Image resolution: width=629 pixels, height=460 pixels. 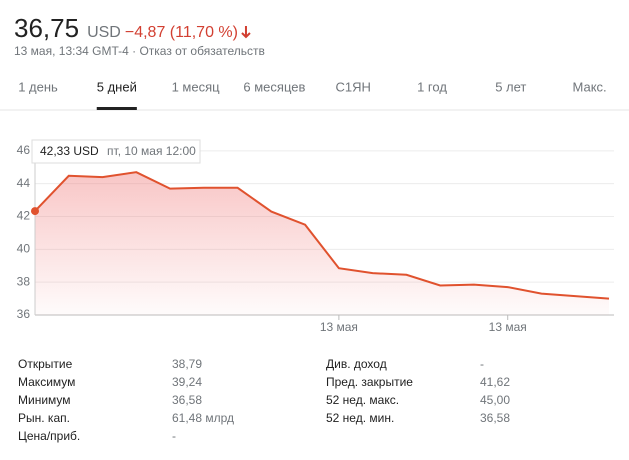 What do you see at coordinates (187, 382) in the screenshot?
I see `stat-value: 39,24` at bounding box center [187, 382].